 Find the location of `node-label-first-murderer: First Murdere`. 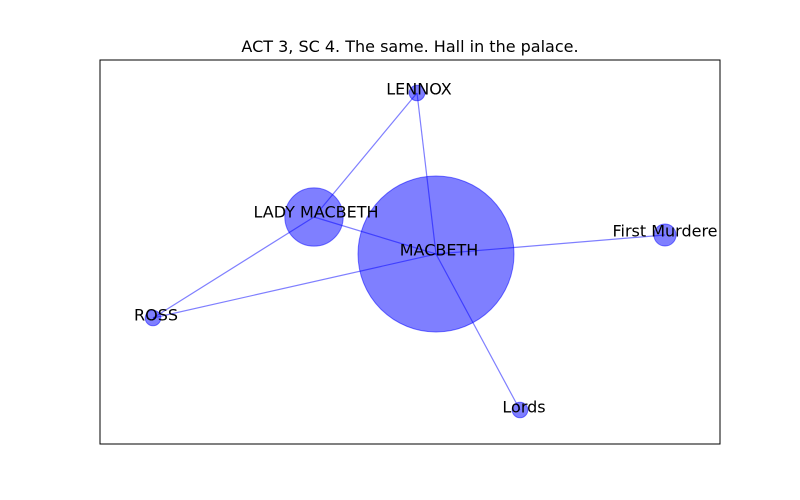

node-label-first-murderer: First Murdere is located at coordinates (664, 231).